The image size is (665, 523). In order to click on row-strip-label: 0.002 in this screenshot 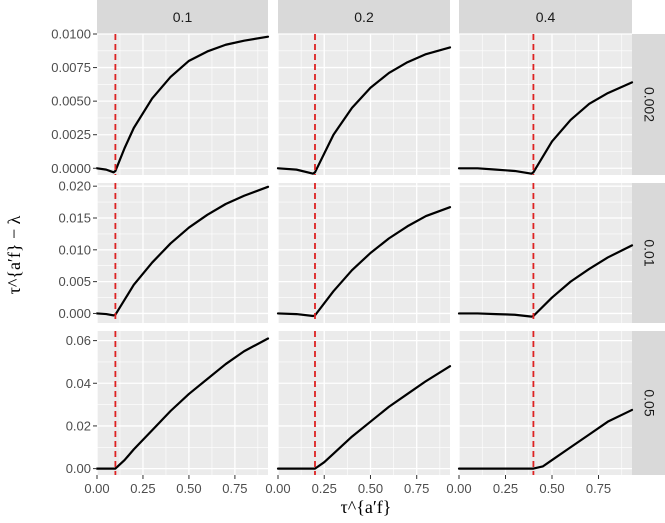, I will do `click(650, 104)`.